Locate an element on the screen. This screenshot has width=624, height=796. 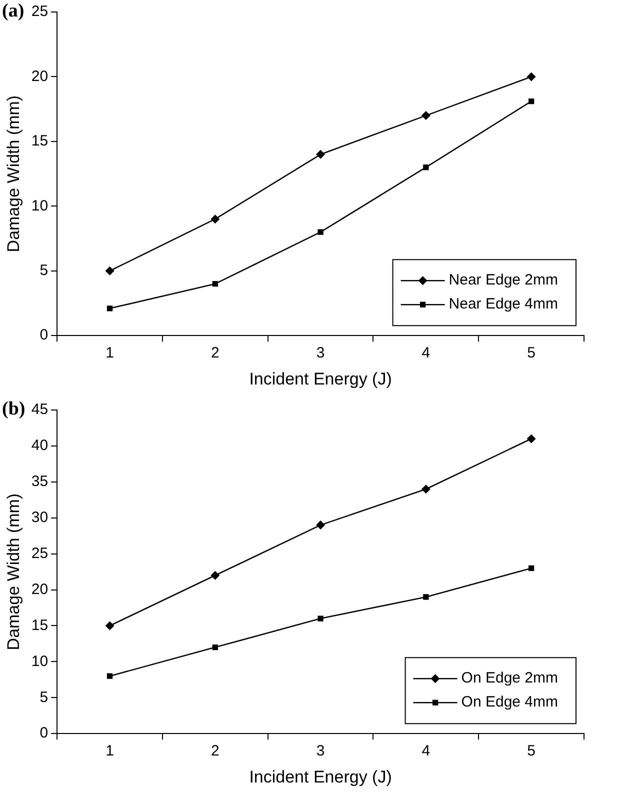
chart-title: (b) is located at coordinates (14, 409).